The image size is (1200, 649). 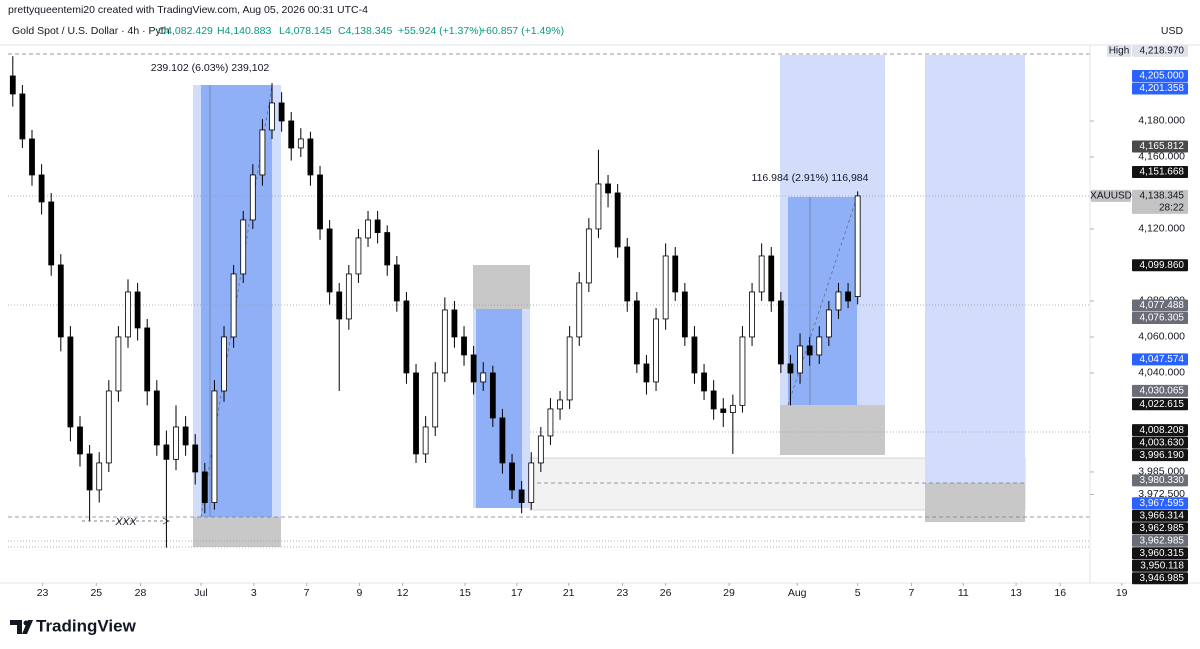 What do you see at coordinates (365, 31) in the screenshot?
I see `legend-value: C4,138.345` at bounding box center [365, 31].